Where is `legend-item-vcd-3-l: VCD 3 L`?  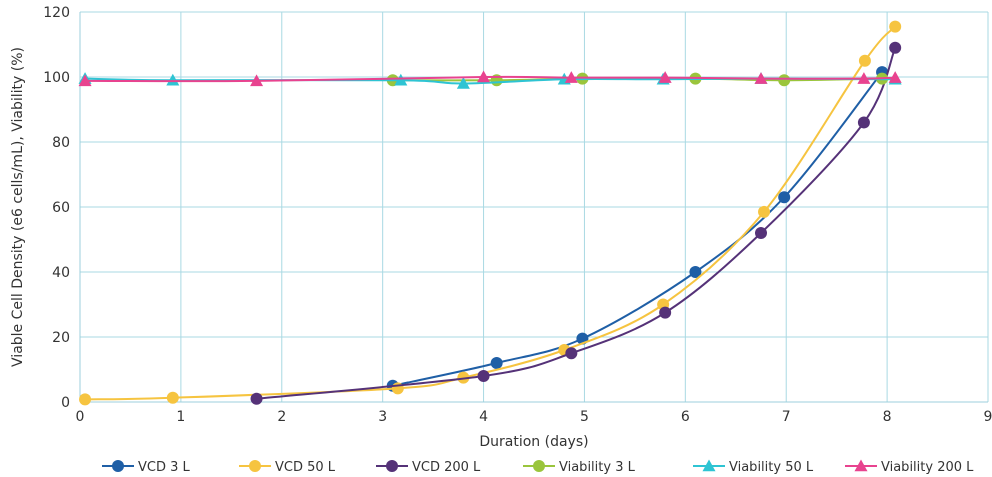
legend-item-vcd-3-l: VCD 3 L is located at coordinates (146, 467).